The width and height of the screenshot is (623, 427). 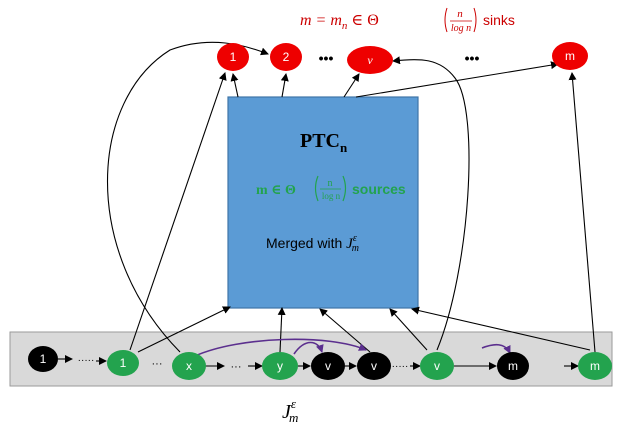 What do you see at coordinates (157, 364) in the screenshot?
I see `chain-ellipsis-2: ···` at bounding box center [157, 364].